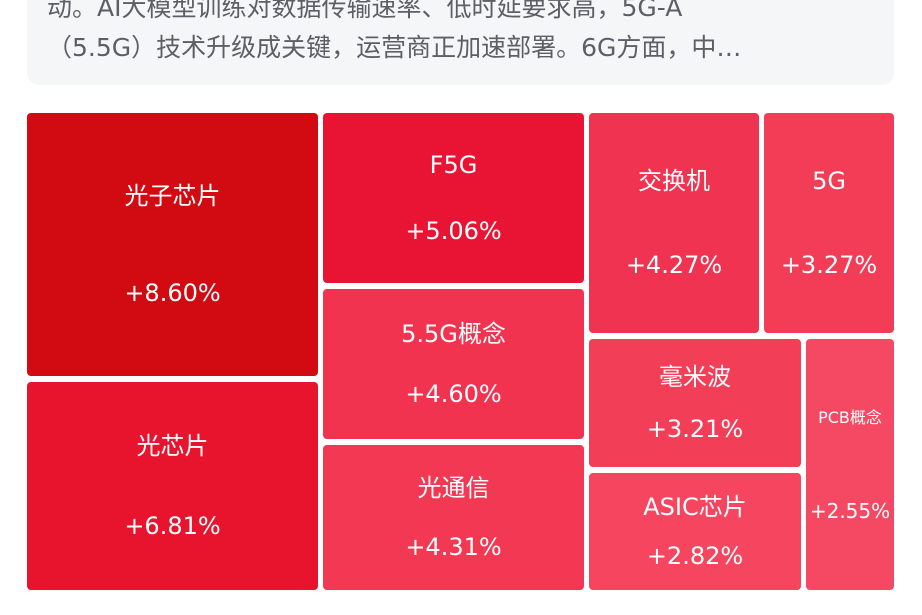 The height and width of the screenshot is (615, 922). Describe the element at coordinates (674, 264) in the screenshot. I see `tile-change: +4.27%` at that location.